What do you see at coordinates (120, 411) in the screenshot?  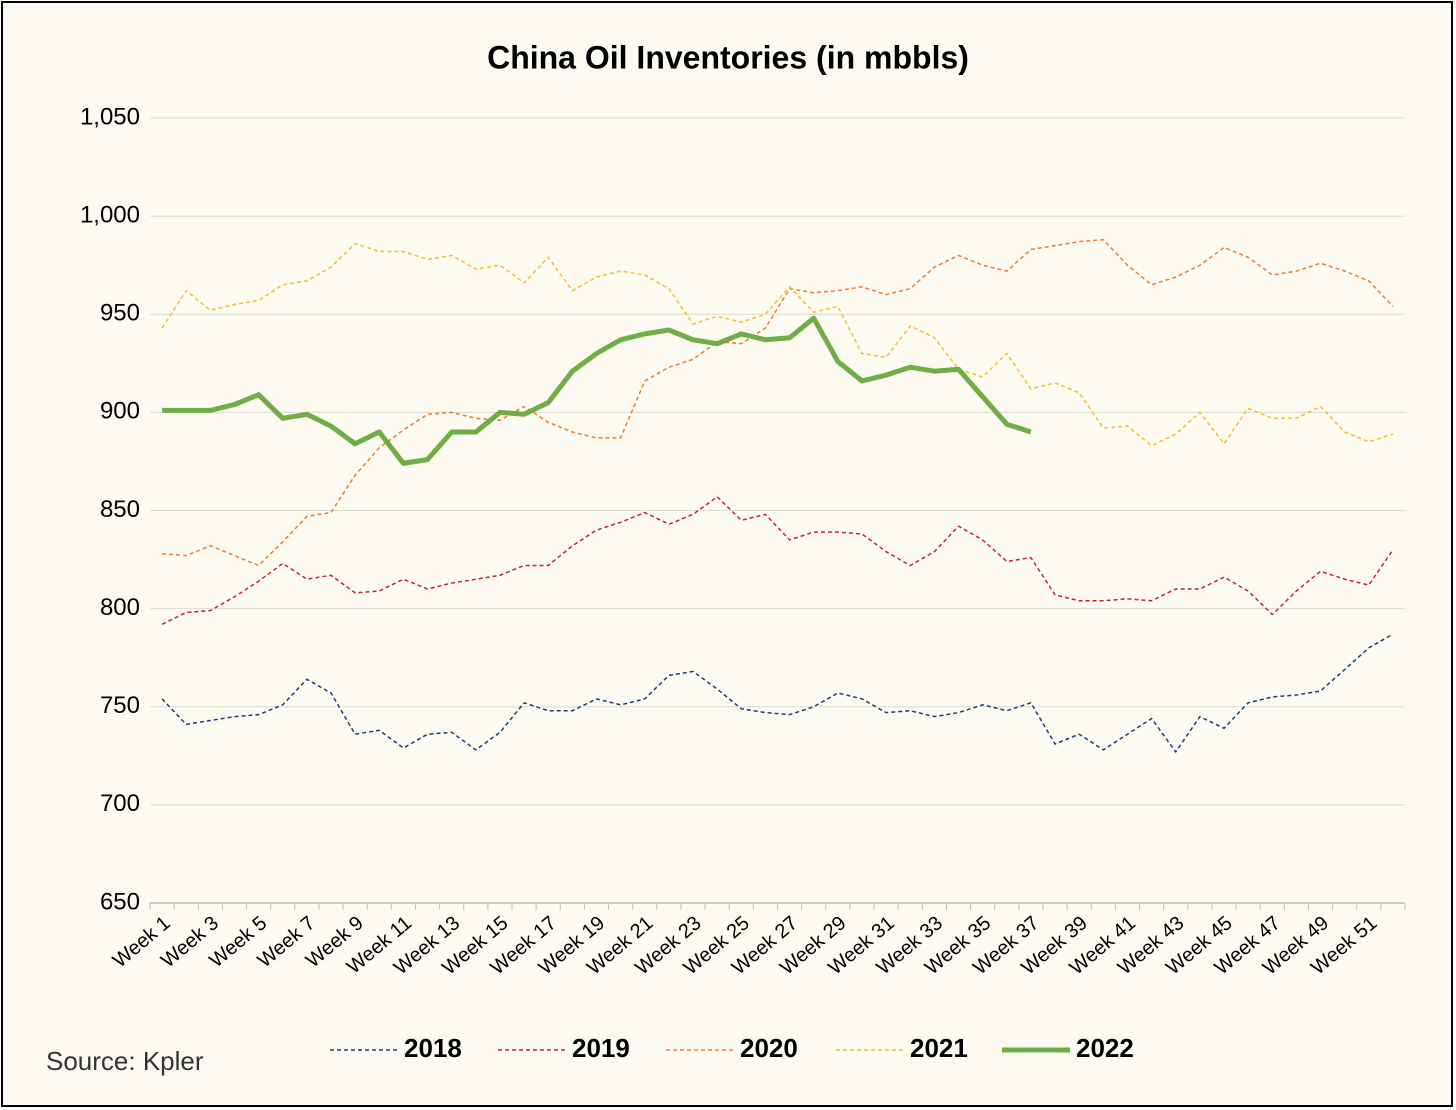 I see `y-tick-label: 900` at bounding box center [120, 411].